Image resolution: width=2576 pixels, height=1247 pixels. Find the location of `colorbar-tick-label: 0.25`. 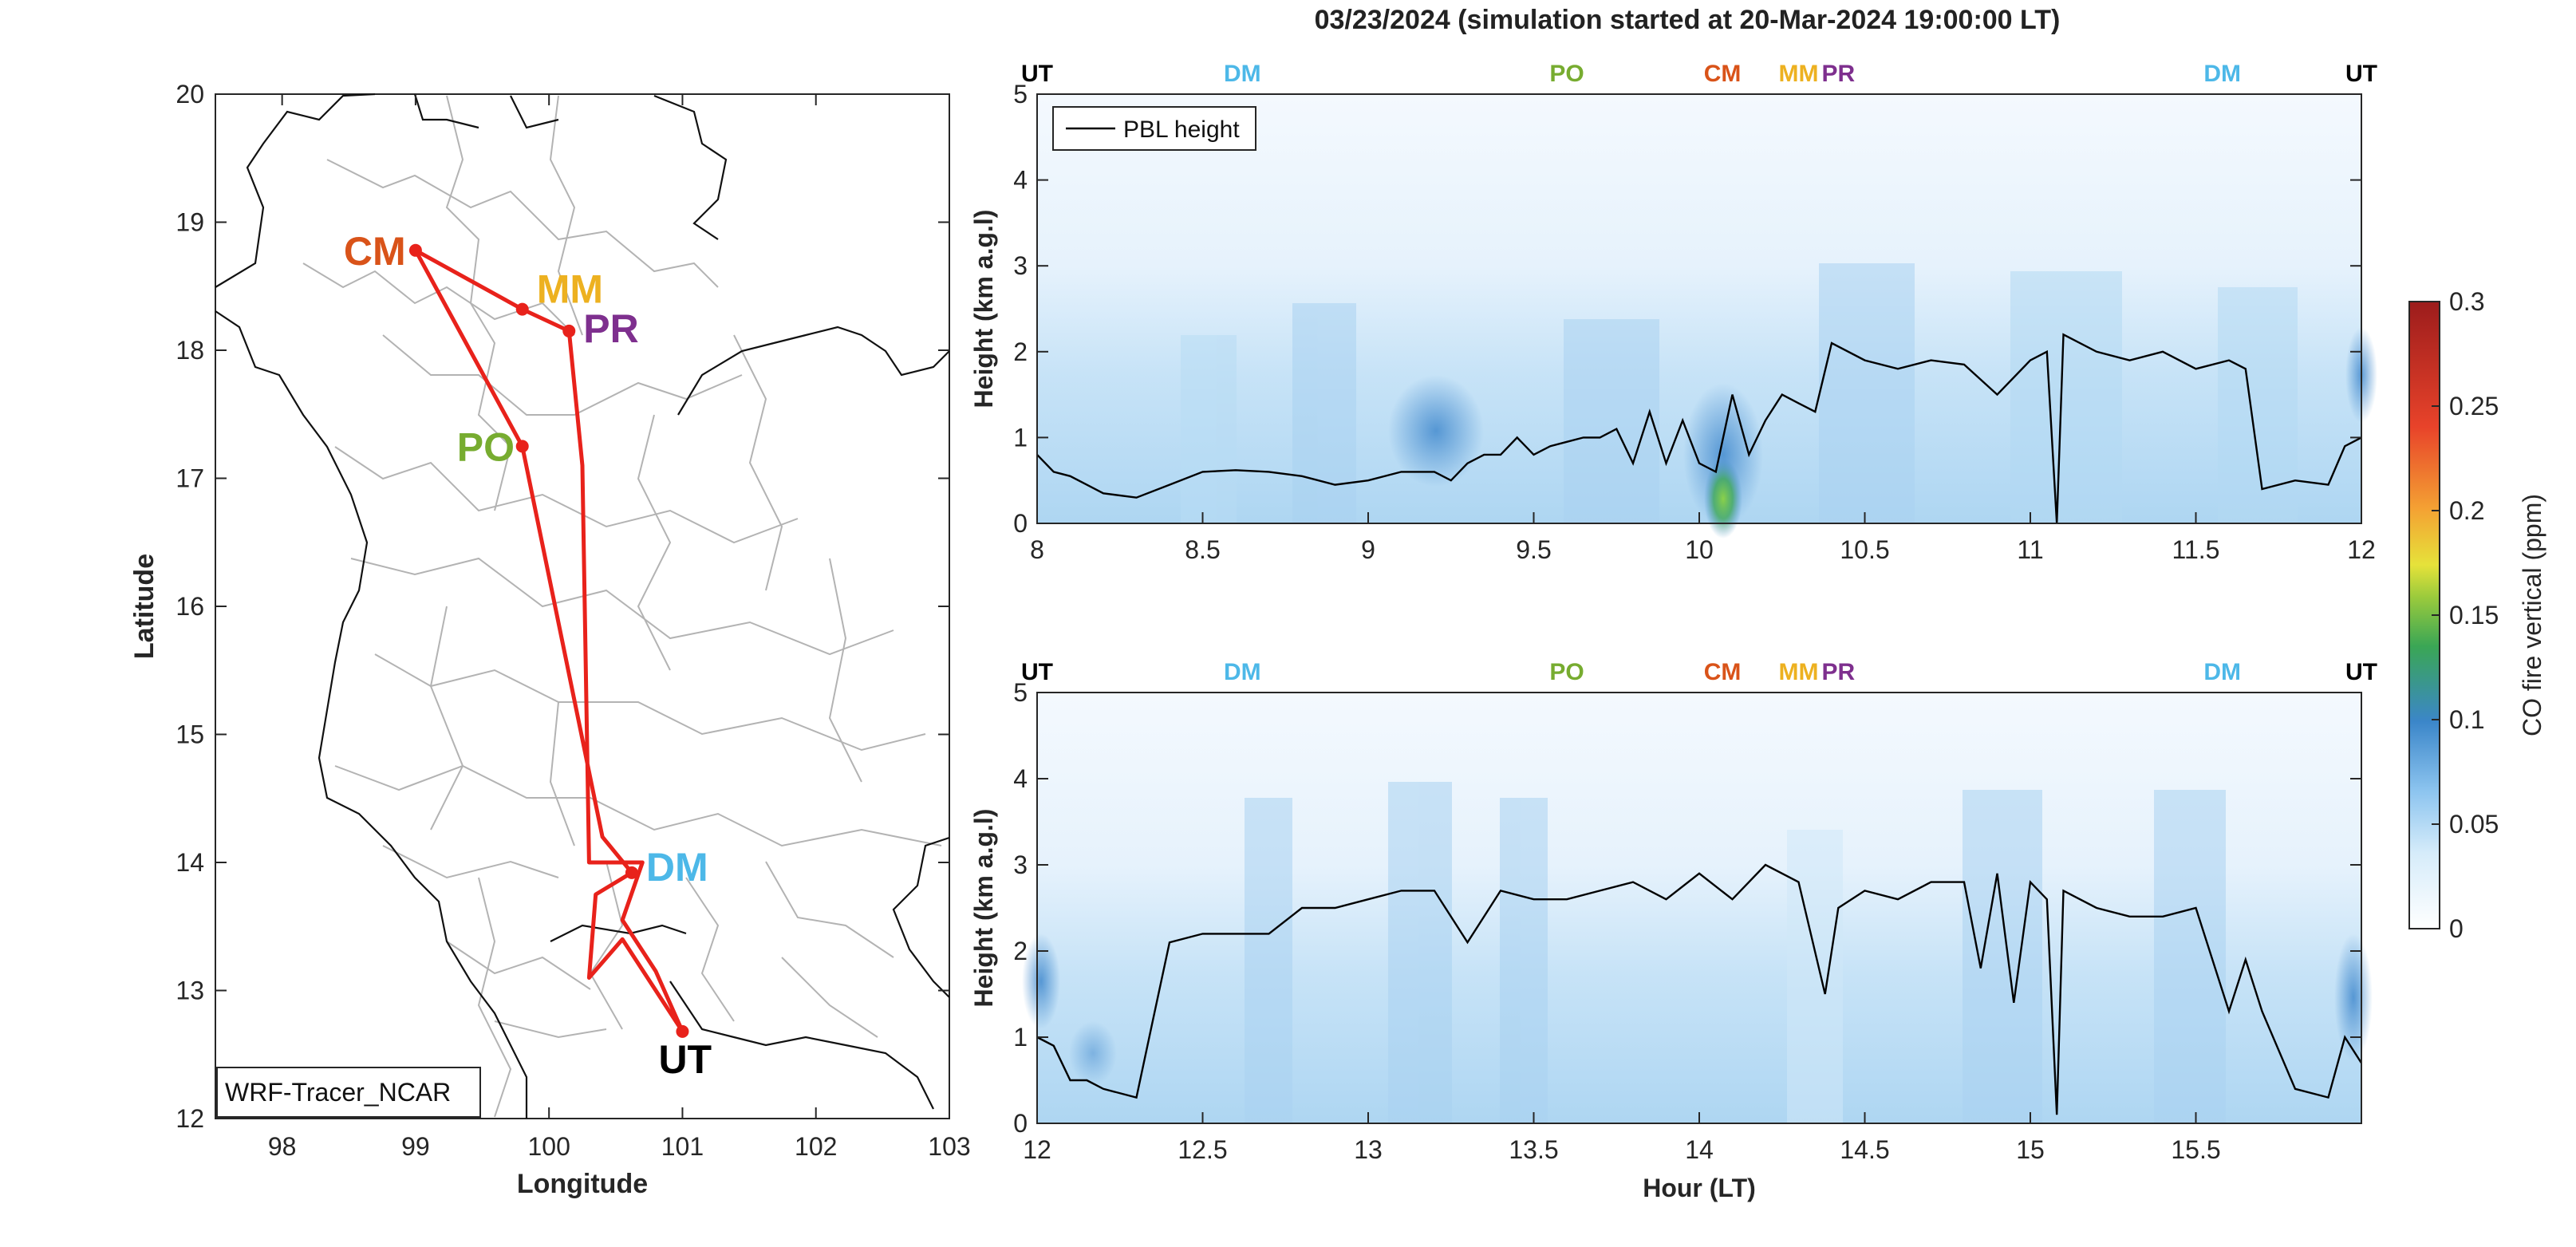

colorbar-tick-label: 0.25 is located at coordinates (2474, 406).